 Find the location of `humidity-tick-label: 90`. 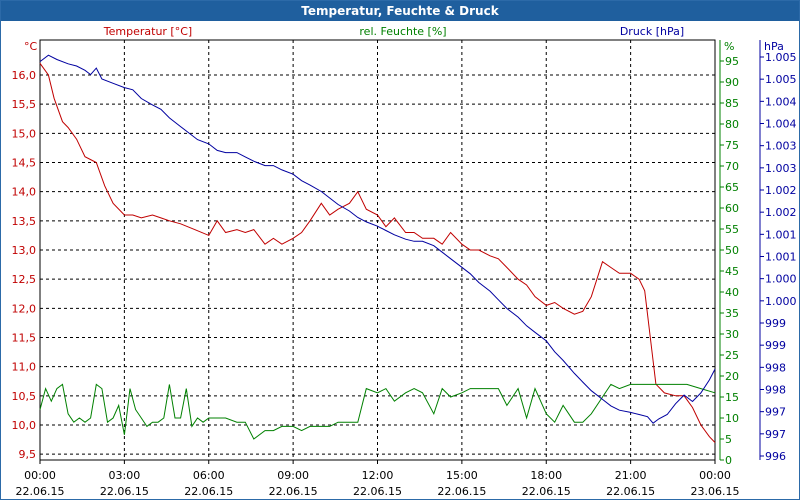

humidity-tick-label: 90 is located at coordinates (732, 82).